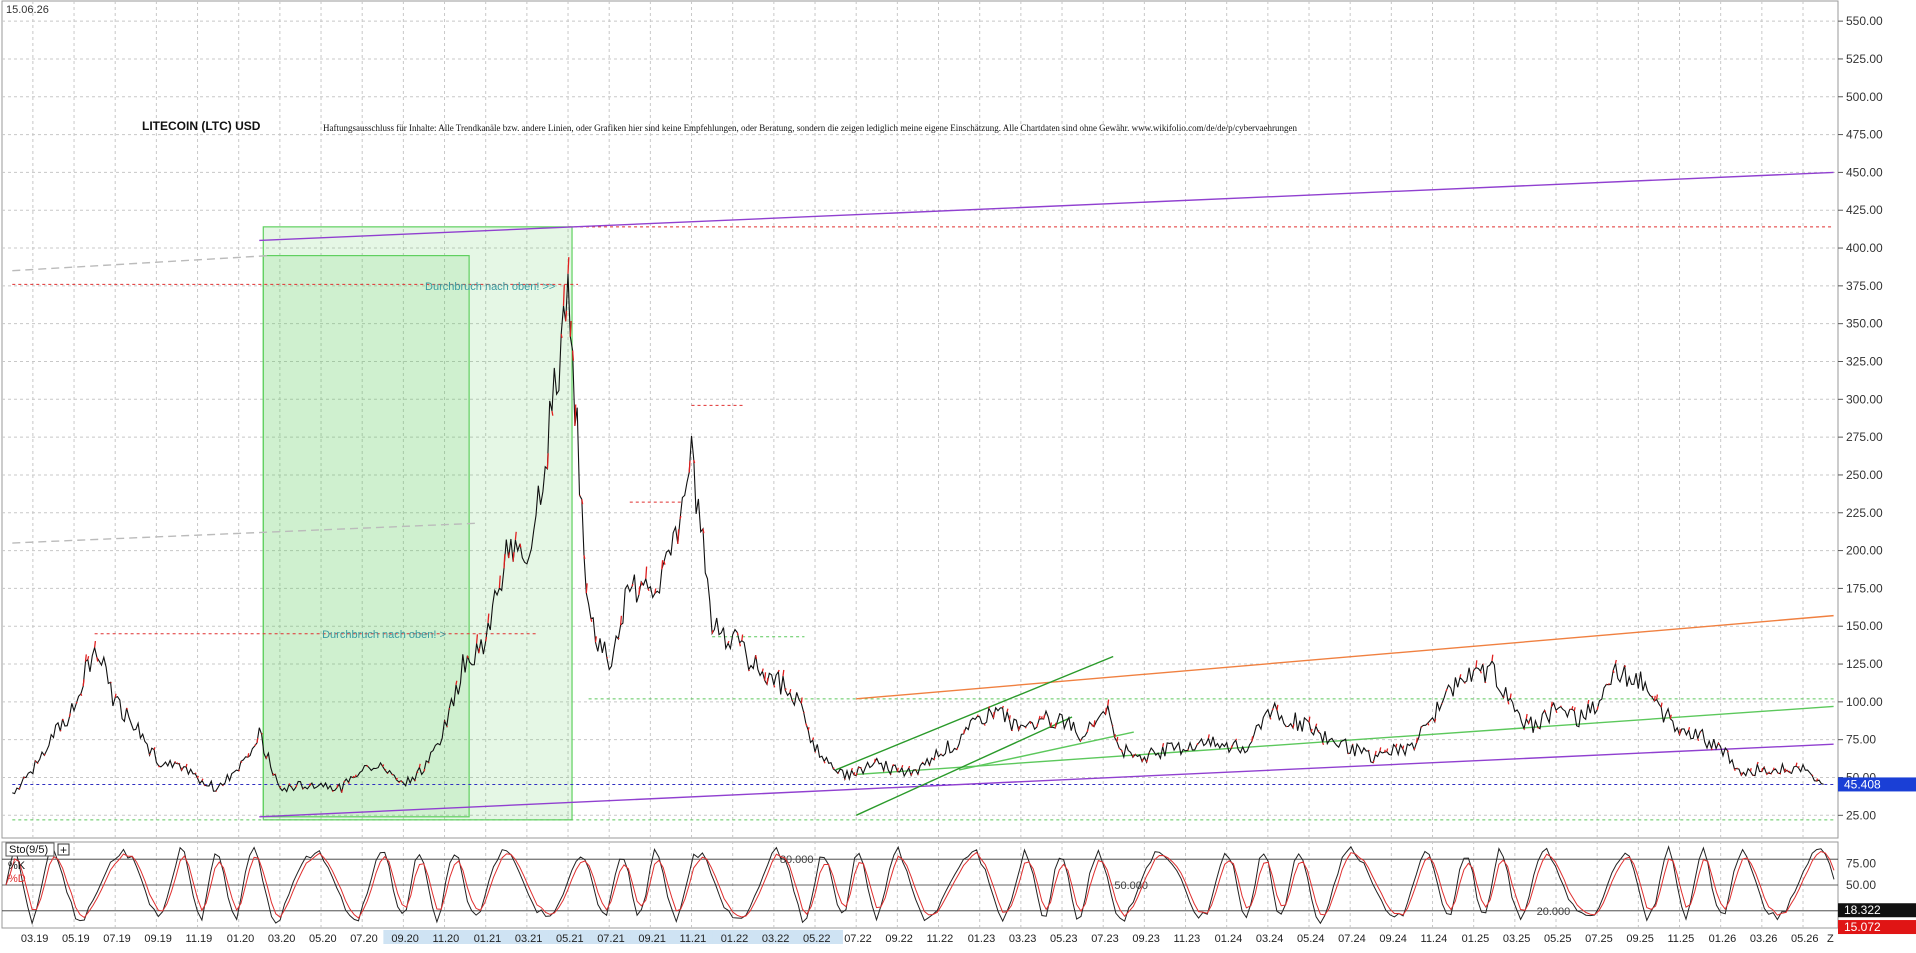 This screenshot has height=953, width=1916. What do you see at coordinates (1864, 97) in the screenshot?
I see `y-tick-label: 500.00` at bounding box center [1864, 97].